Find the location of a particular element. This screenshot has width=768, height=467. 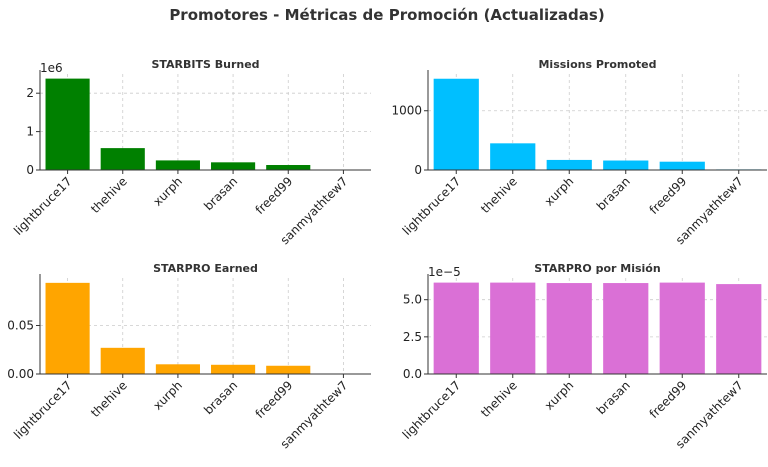

y-tick-label: 1 is located at coordinates (30, 132).